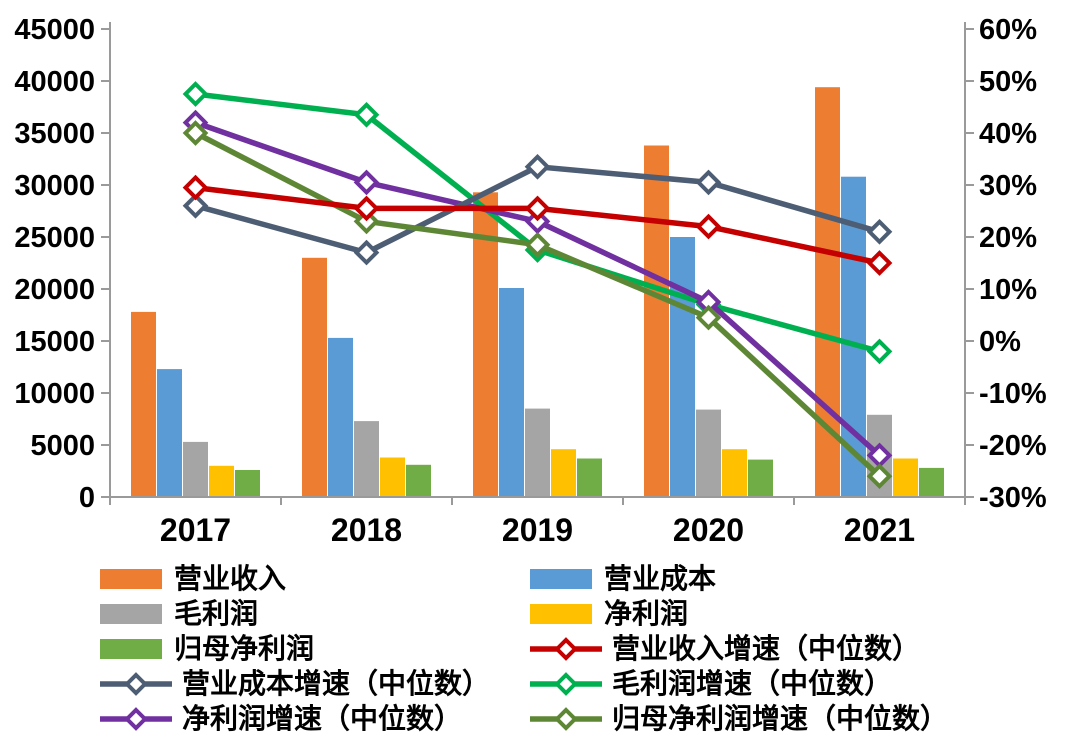 The image size is (1080, 740). I want to click on bar-series2-2019, so click(537, 452).